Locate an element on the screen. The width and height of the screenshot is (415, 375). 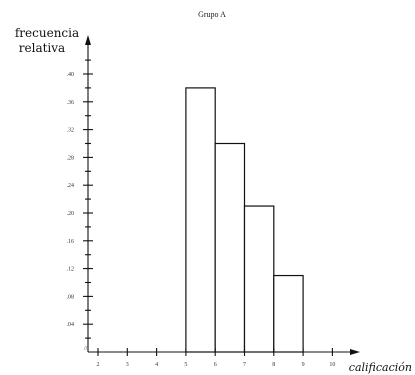
x-tick-label-2: 2 is located at coordinates (98, 365).